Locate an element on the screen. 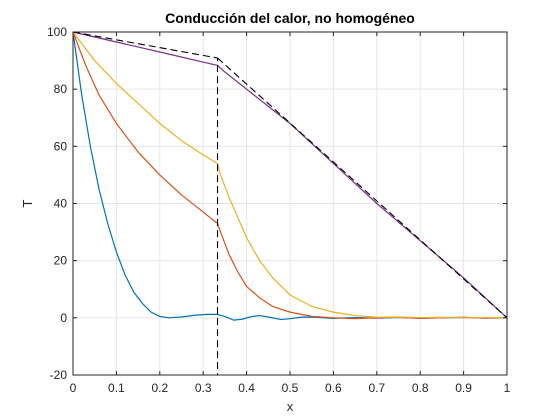  y-tick-label: 60 is located at coordinates (61, 146).